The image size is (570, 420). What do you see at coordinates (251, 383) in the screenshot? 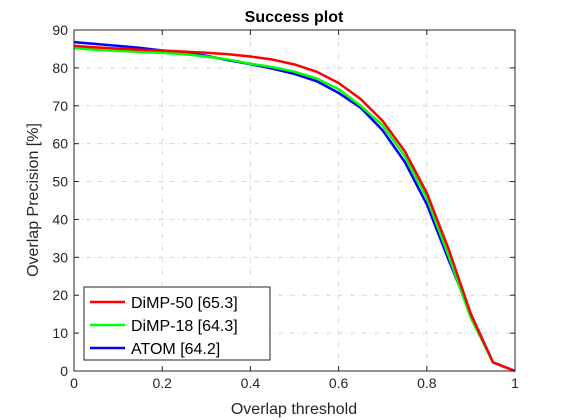
I see `x-tick-label: 0.4` at bounding box center [251, 383].